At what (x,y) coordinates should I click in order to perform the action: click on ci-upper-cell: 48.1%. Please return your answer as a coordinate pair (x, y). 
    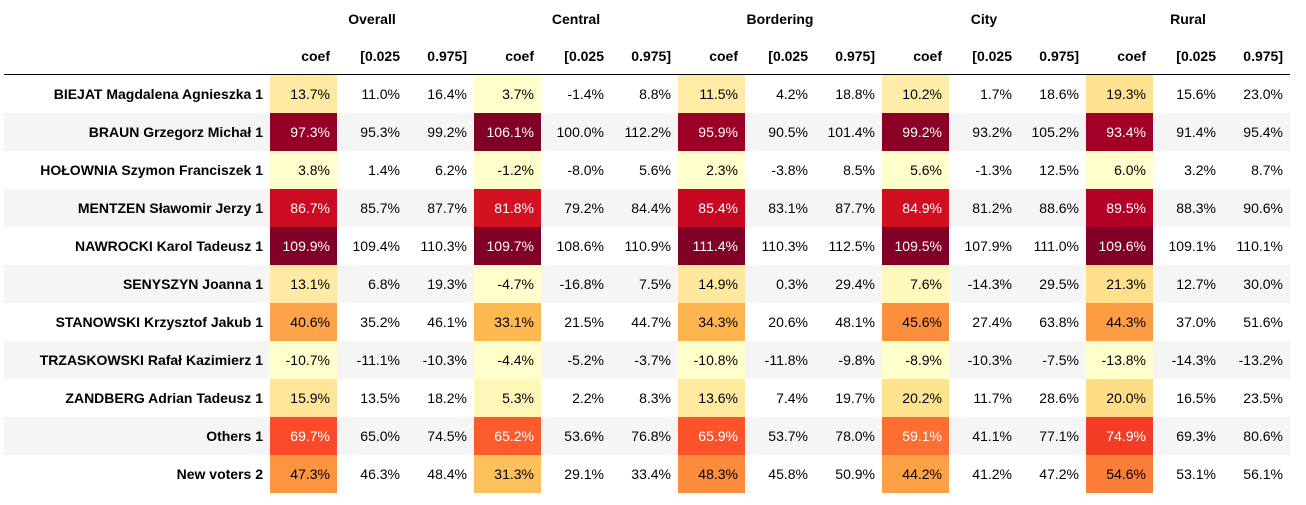
    Looking at the image, I should click on (855, 321).